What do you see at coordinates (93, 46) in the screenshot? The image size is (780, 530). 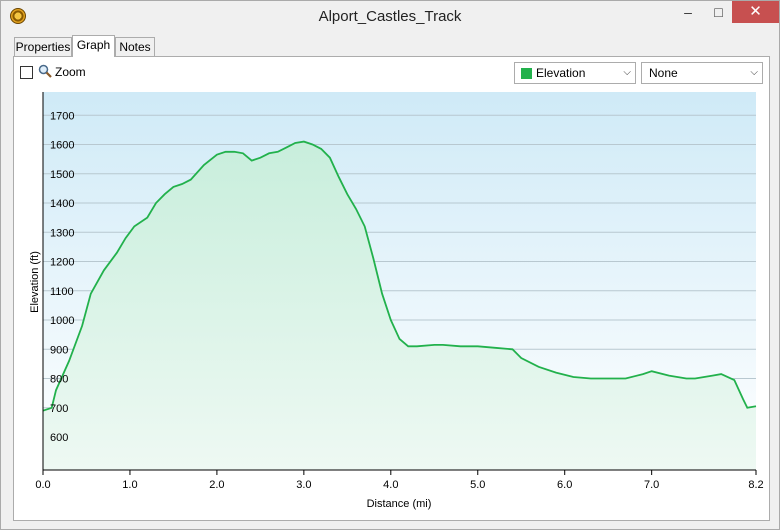 I see `tab-graph: Graph` at bounding box center [93, 46].